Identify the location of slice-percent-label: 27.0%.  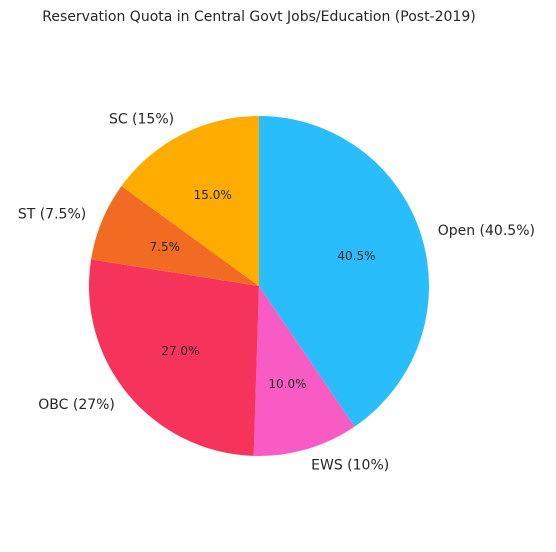
(180, 351).